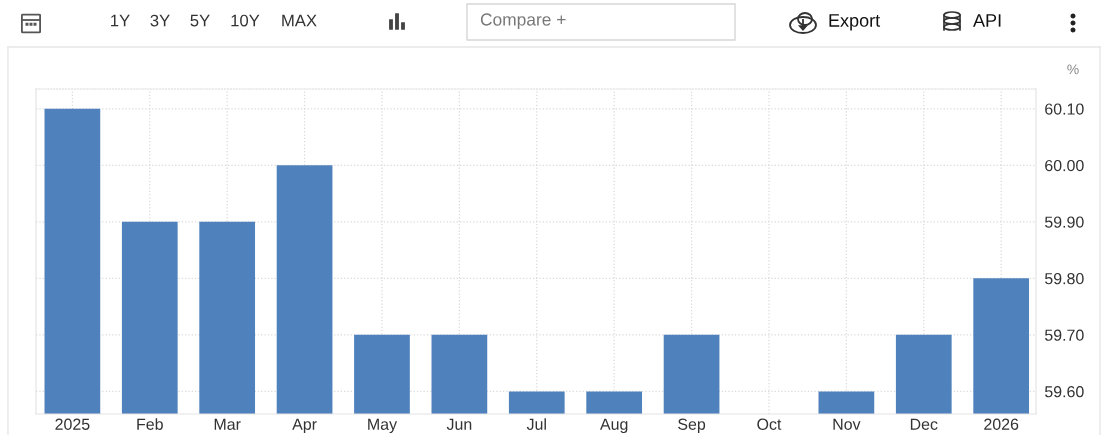 The width and height of the screenshot is (1108, 435). What do you see at coordinates (855, 22) in the screenshot?
I see `text: Export` at bounding box center [855, 22].